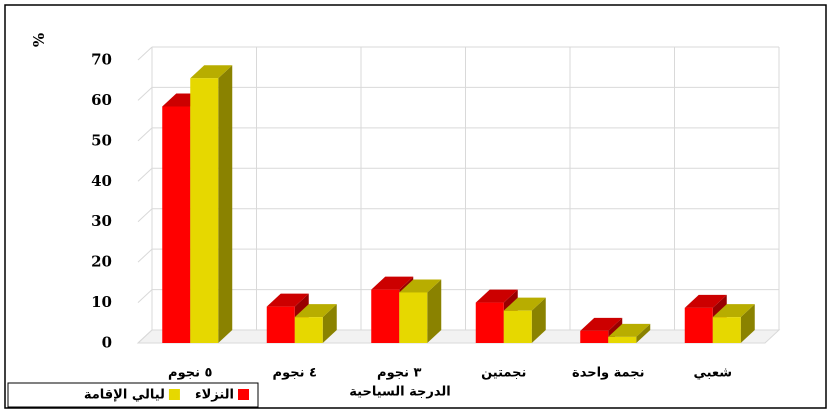  Describe the element at coordinates (101, 181) in the screenshot. I see `y-tick-label: 40` at that location.